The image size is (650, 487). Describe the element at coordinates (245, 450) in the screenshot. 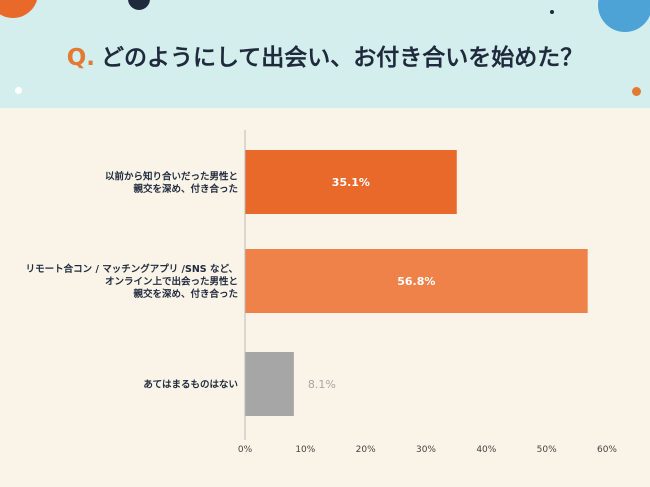

I see `x-tick-label-0: 0%` at that location.